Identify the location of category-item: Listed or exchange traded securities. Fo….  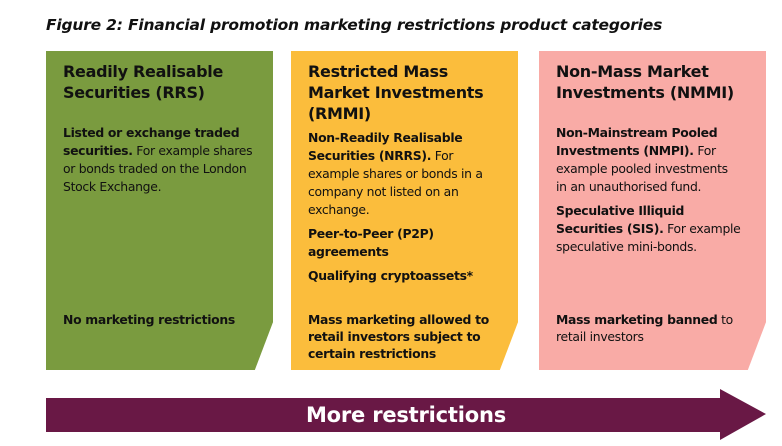
(162, 160).